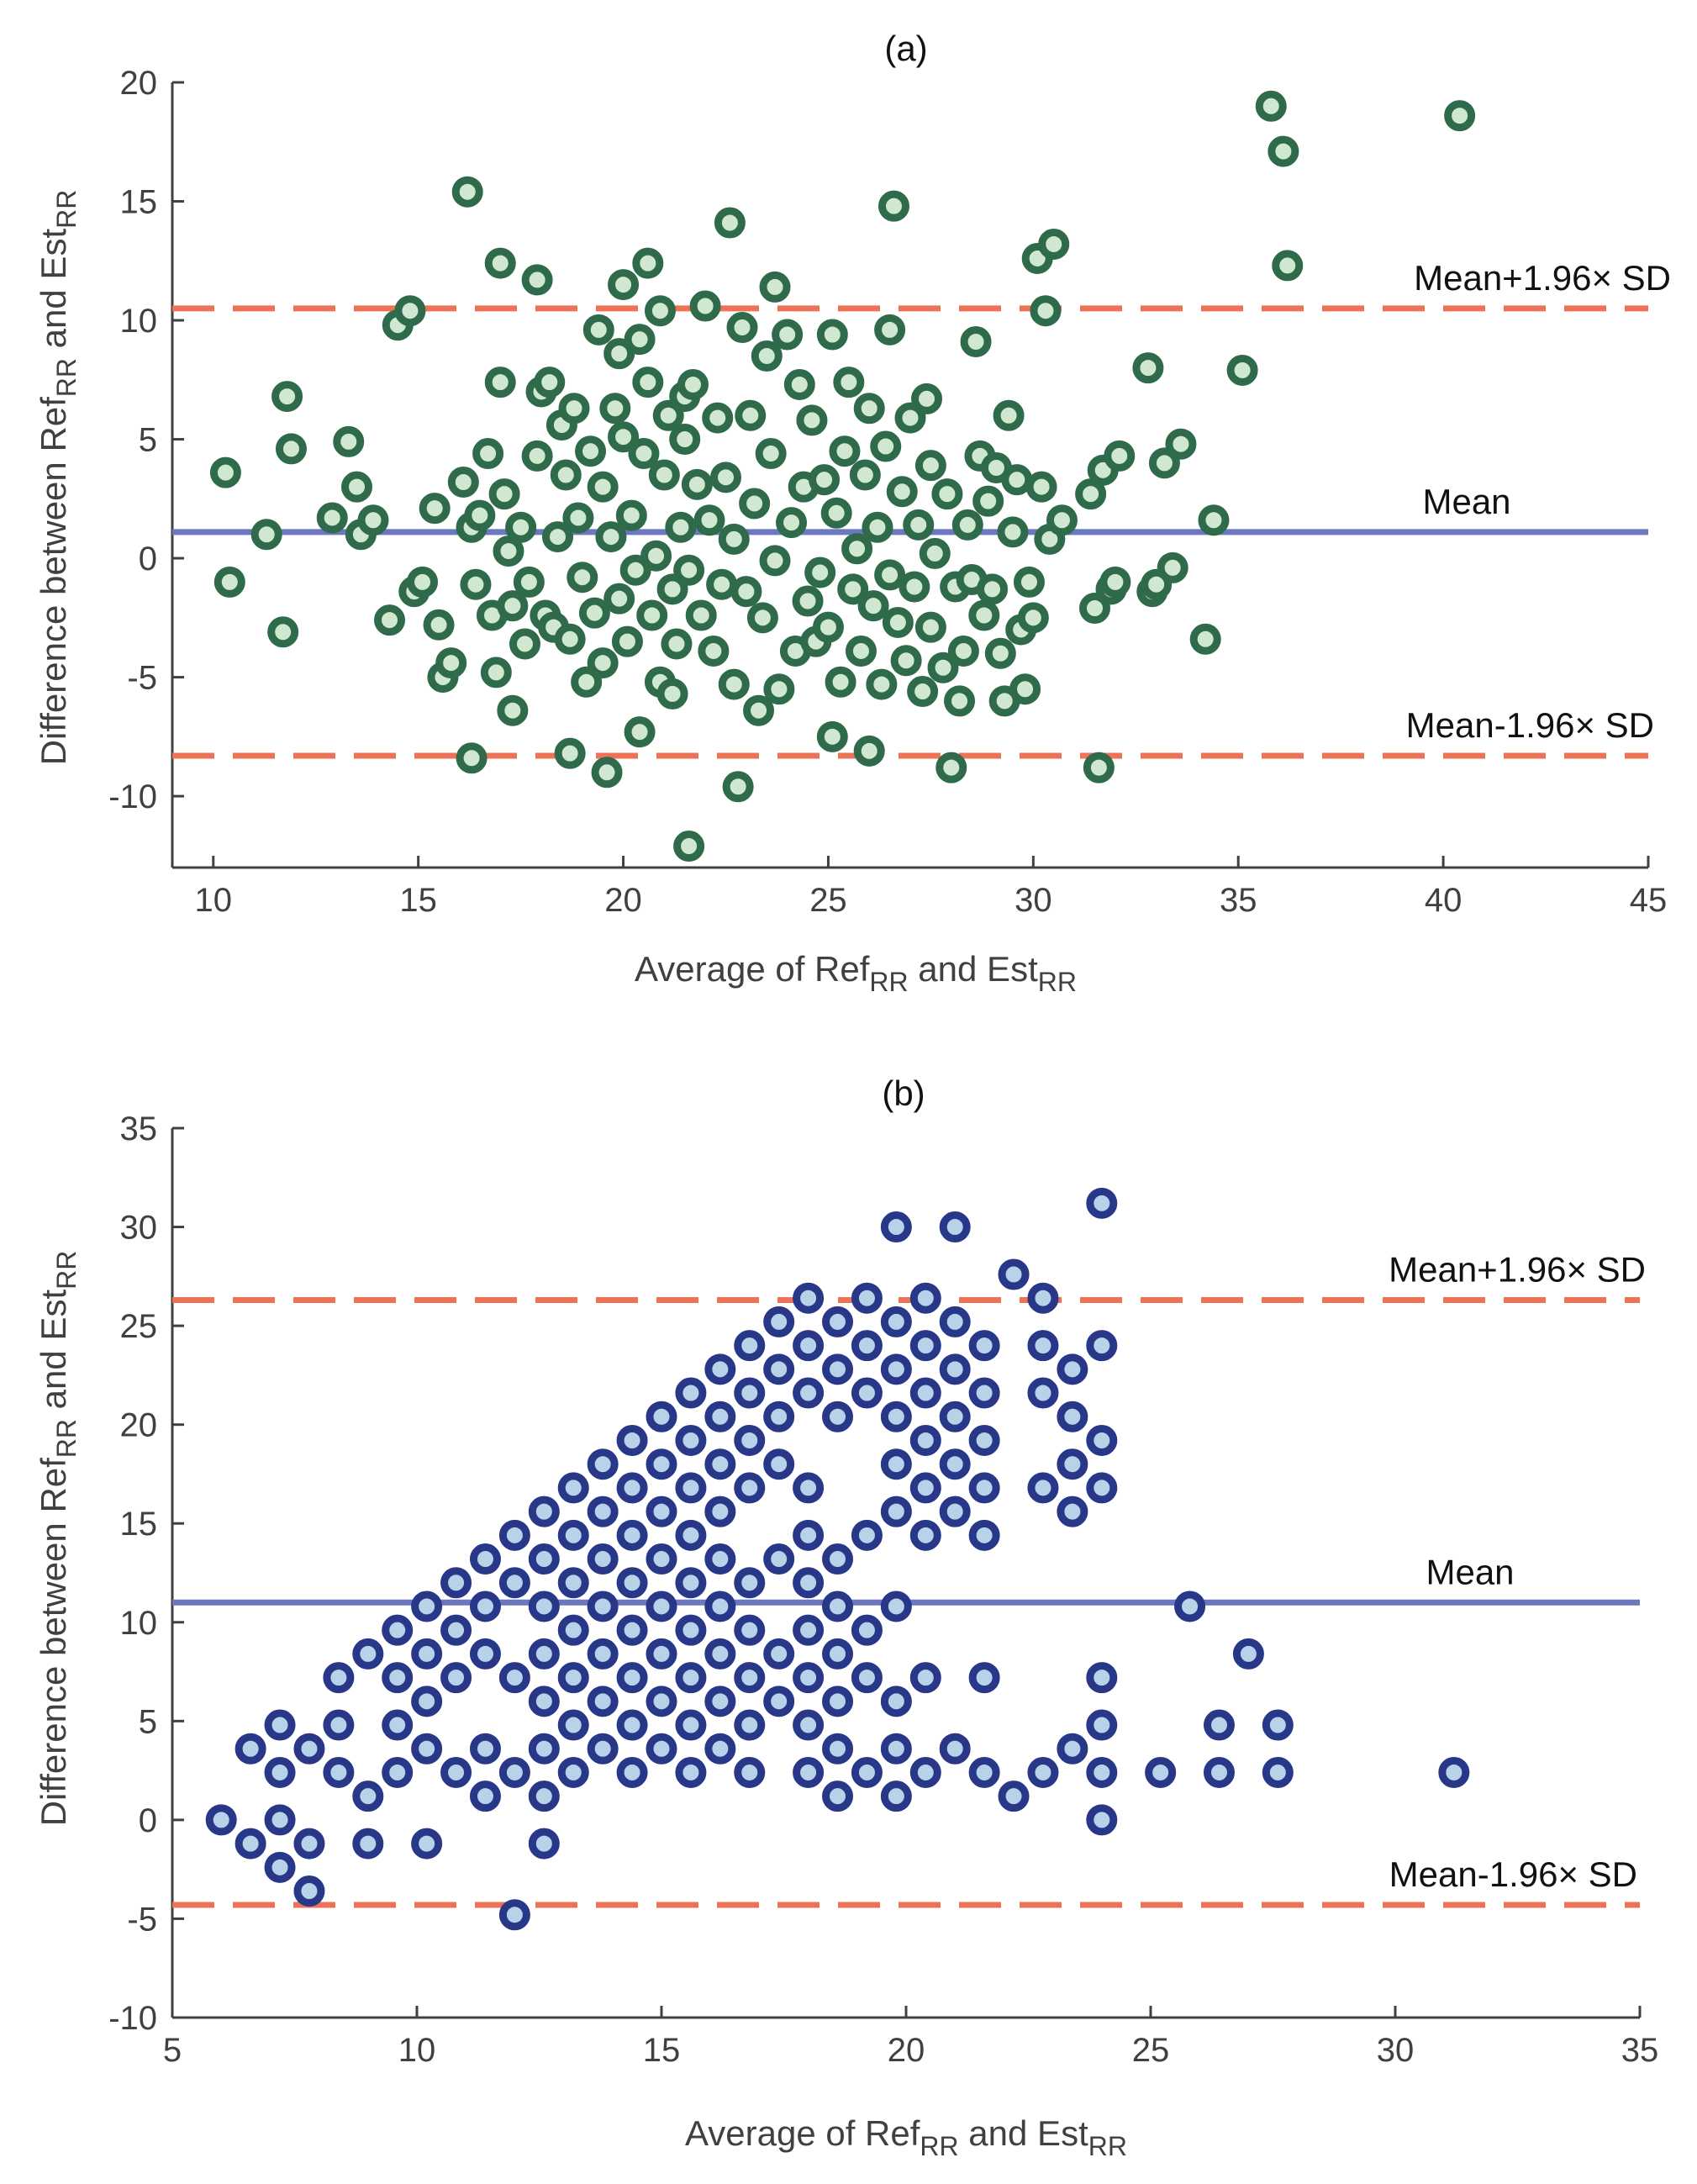 This screenshot has width=1697, height=2184. Describe the element at coordinates (58, 1539) in the screenshot. I see `panel-b-y-label: Difference between RefRR and EstRR` at that location.